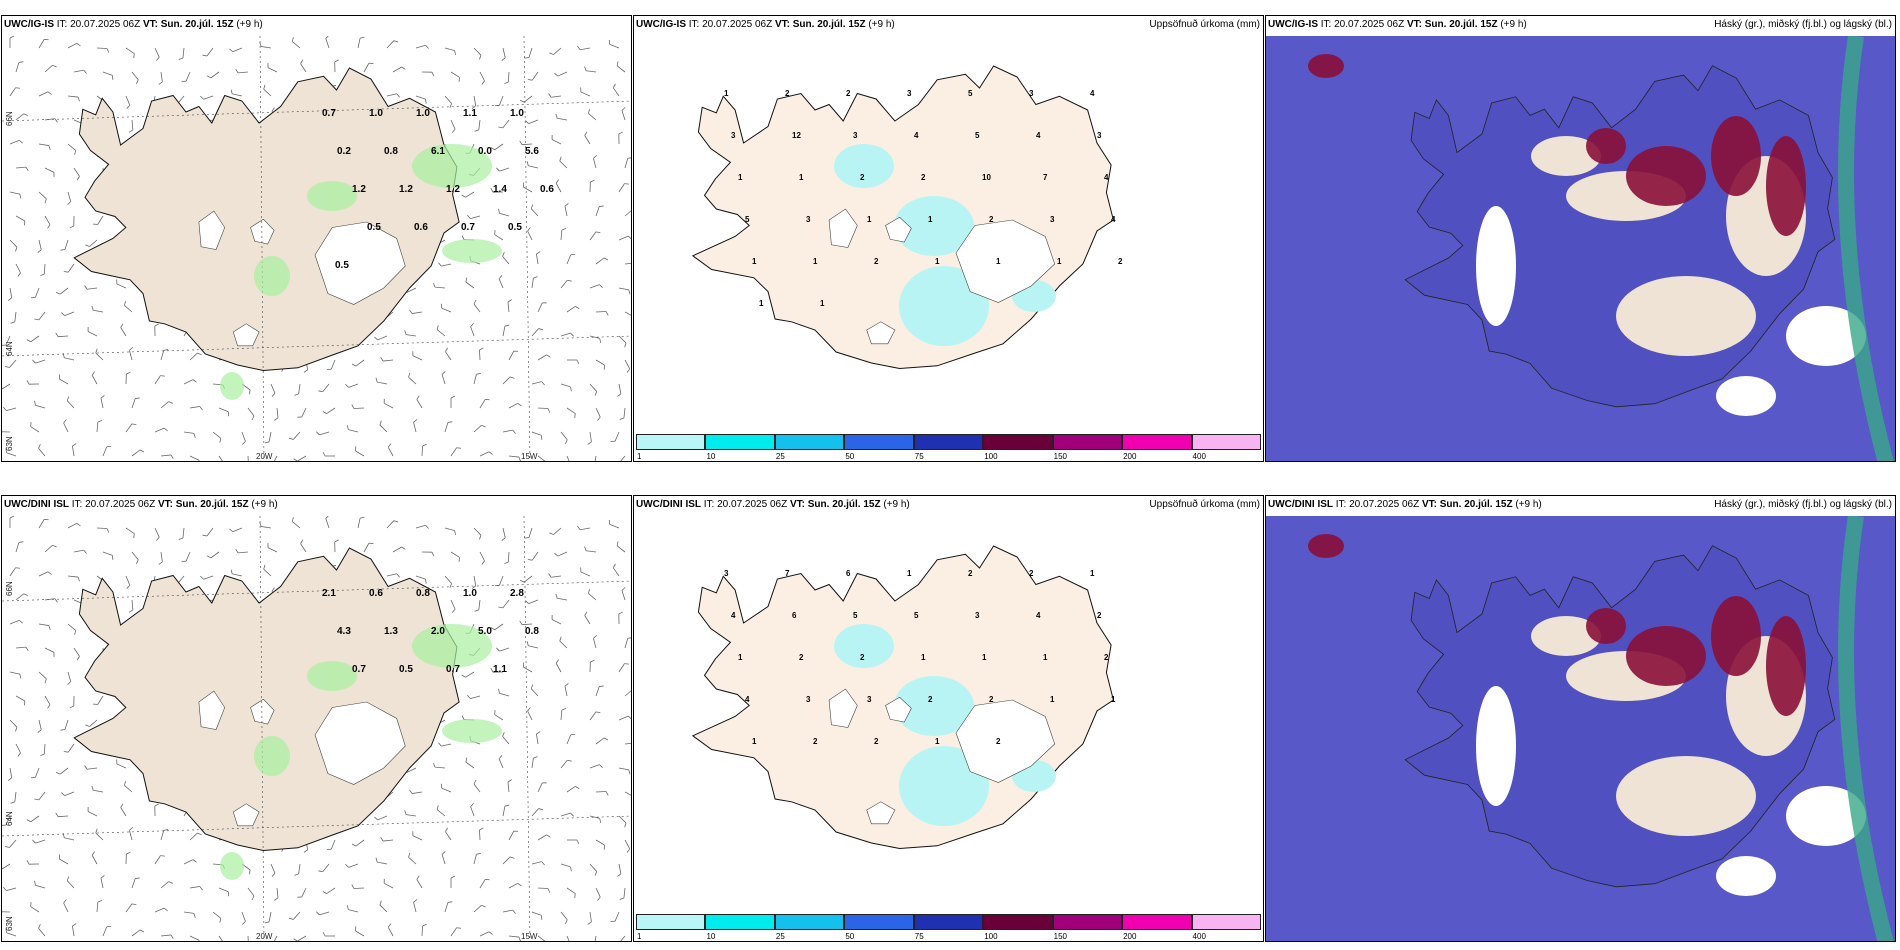  Describe the element at coordinates (898, 229) in the screenshot. I see `glacier` at that location.